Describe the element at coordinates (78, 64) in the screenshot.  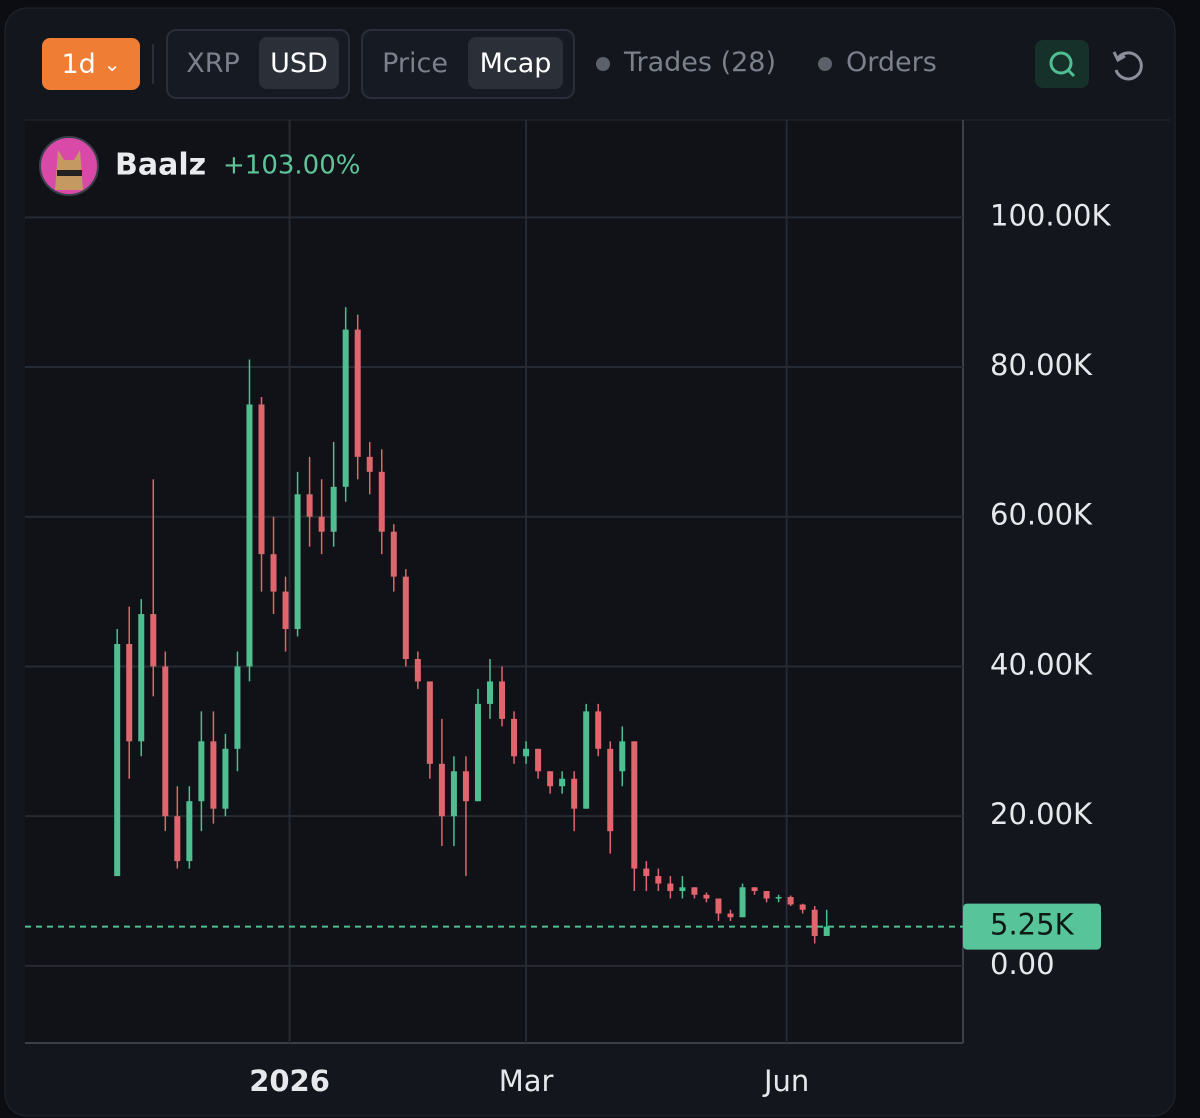
I see `interval-label: 1d` at that location.